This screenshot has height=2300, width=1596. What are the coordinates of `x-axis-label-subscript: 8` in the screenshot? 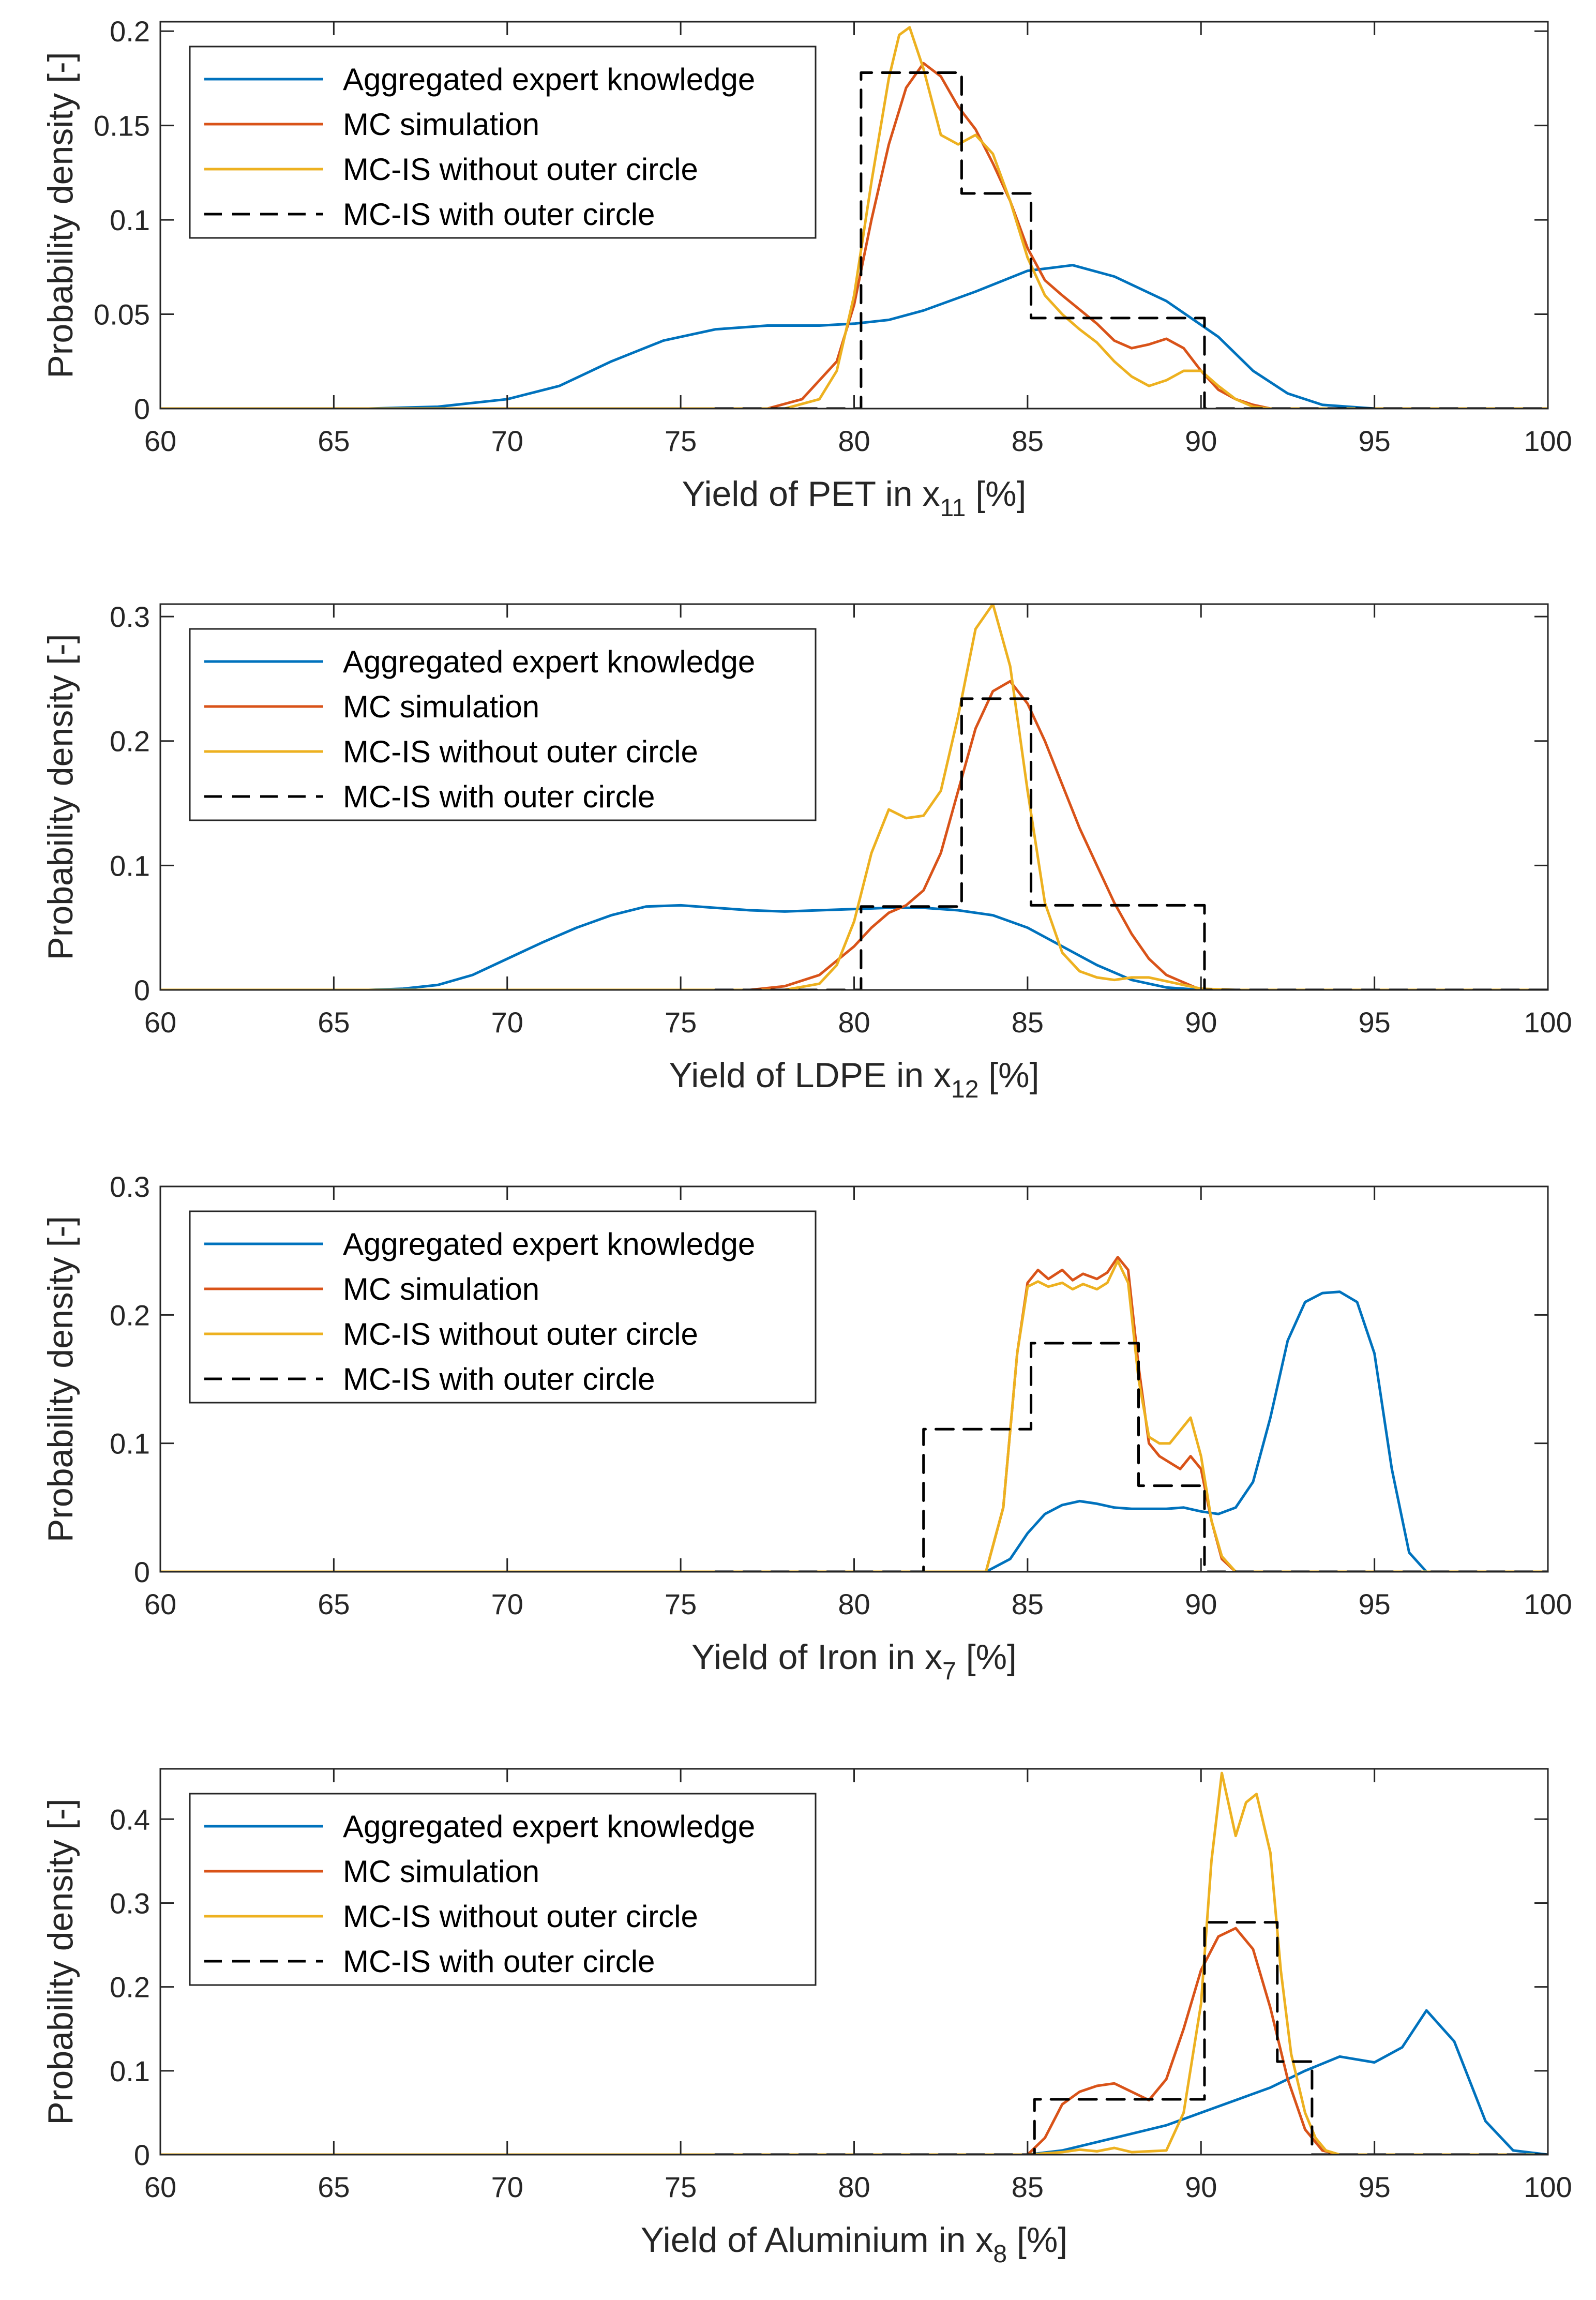 It's located at (1000, 2255).